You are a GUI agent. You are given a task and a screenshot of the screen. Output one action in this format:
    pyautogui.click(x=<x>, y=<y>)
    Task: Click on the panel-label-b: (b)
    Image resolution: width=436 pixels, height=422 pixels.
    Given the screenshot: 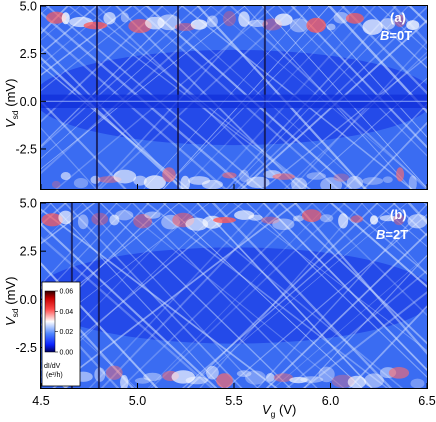 What is the action you would take?
    pyautogui.click(x=398, y=214)
    